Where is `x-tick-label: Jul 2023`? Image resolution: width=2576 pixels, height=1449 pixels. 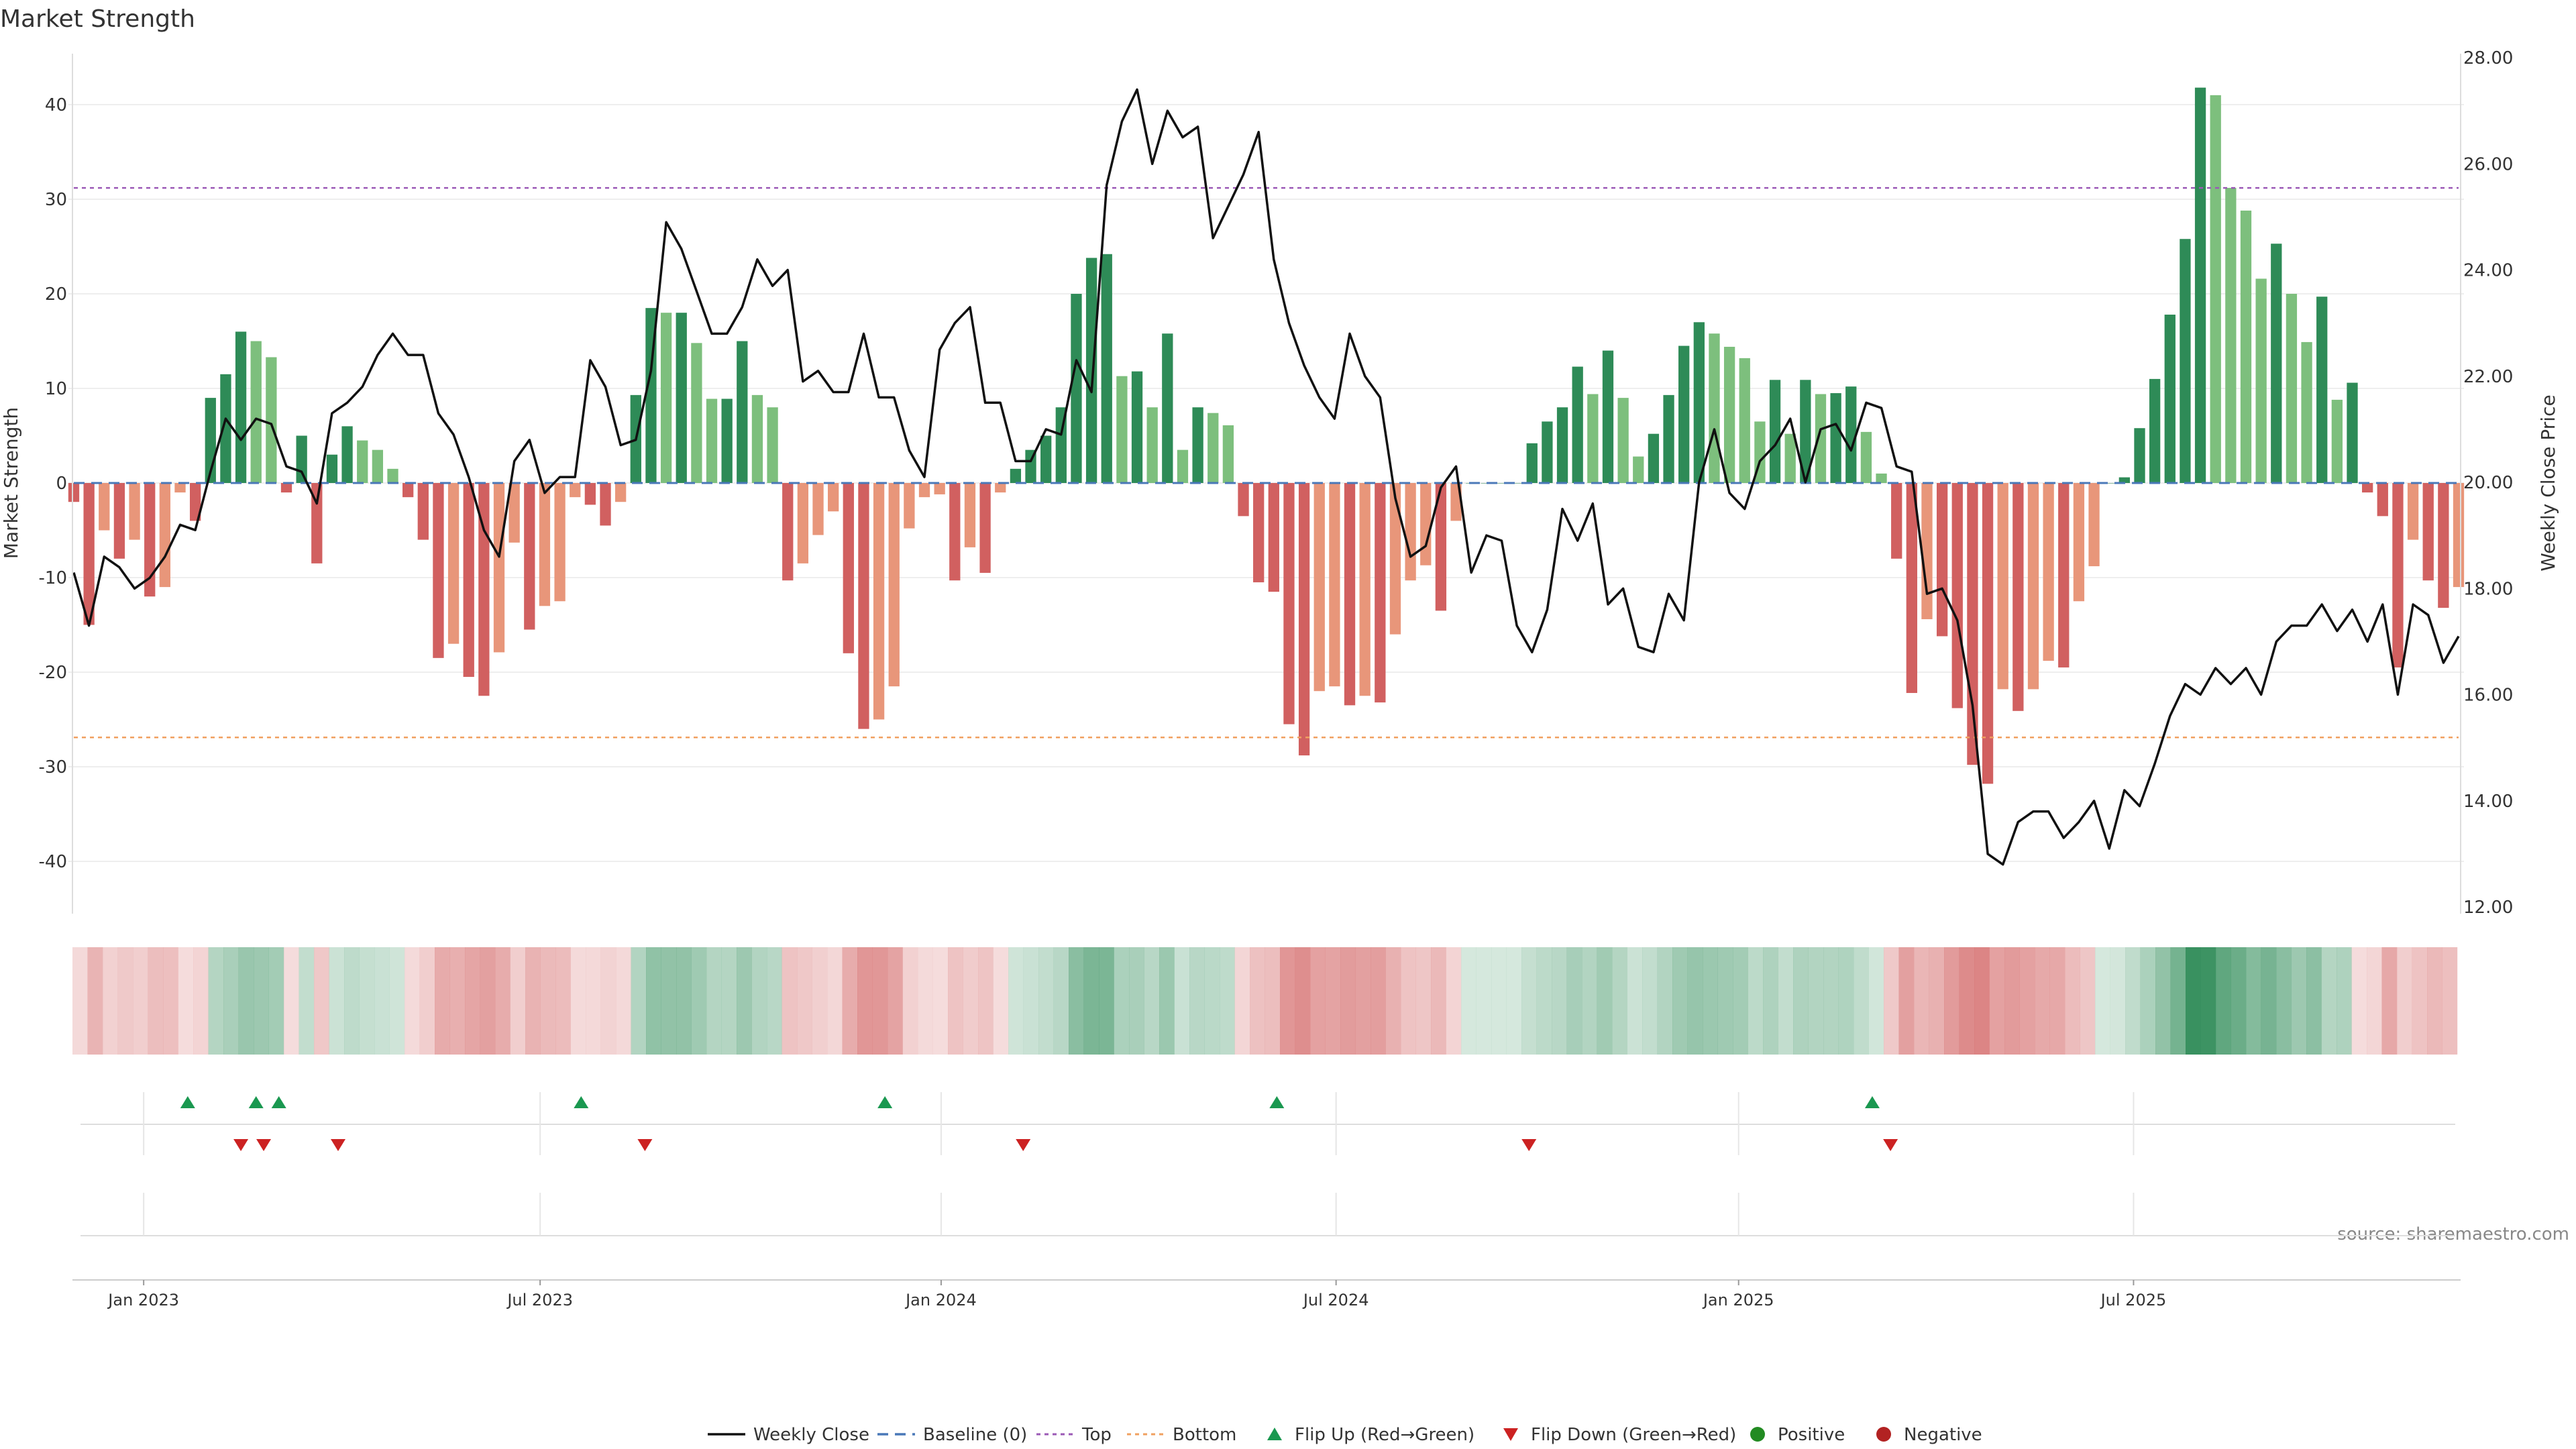 x-tick-label: Jul 2023 is located at coordinates (539, 1300).